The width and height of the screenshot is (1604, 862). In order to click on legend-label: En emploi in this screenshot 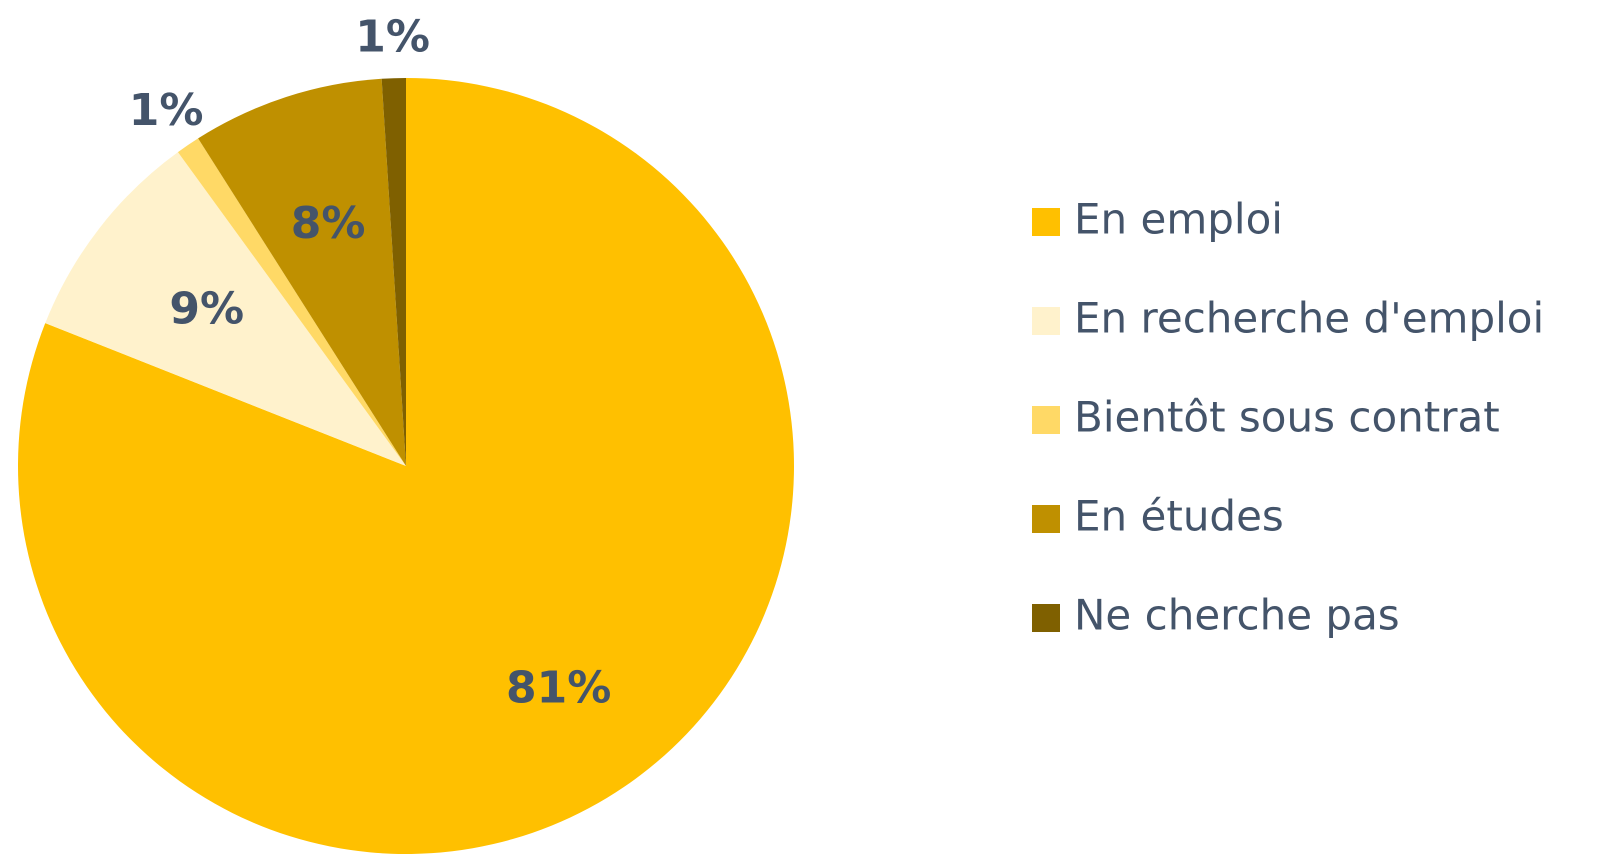, I will do `click(1178, 219)`.